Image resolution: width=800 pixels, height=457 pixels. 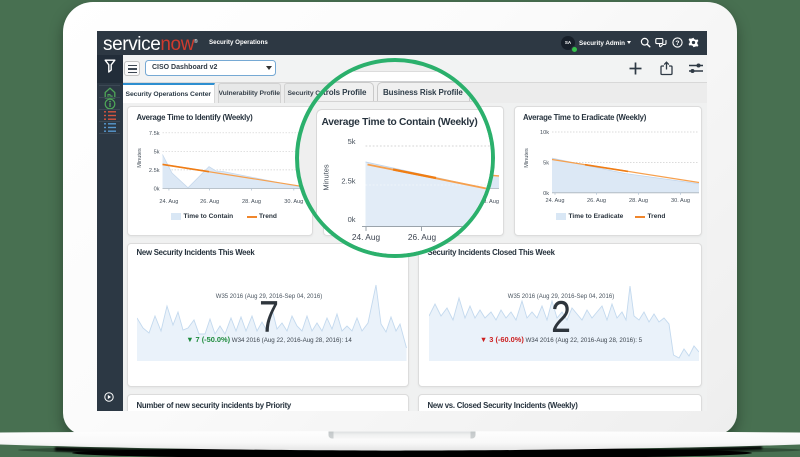 What do you see at coordinates (543, 133) in the screenshot?
I see `svg-text: 10k` at bounding box center [543, 133].